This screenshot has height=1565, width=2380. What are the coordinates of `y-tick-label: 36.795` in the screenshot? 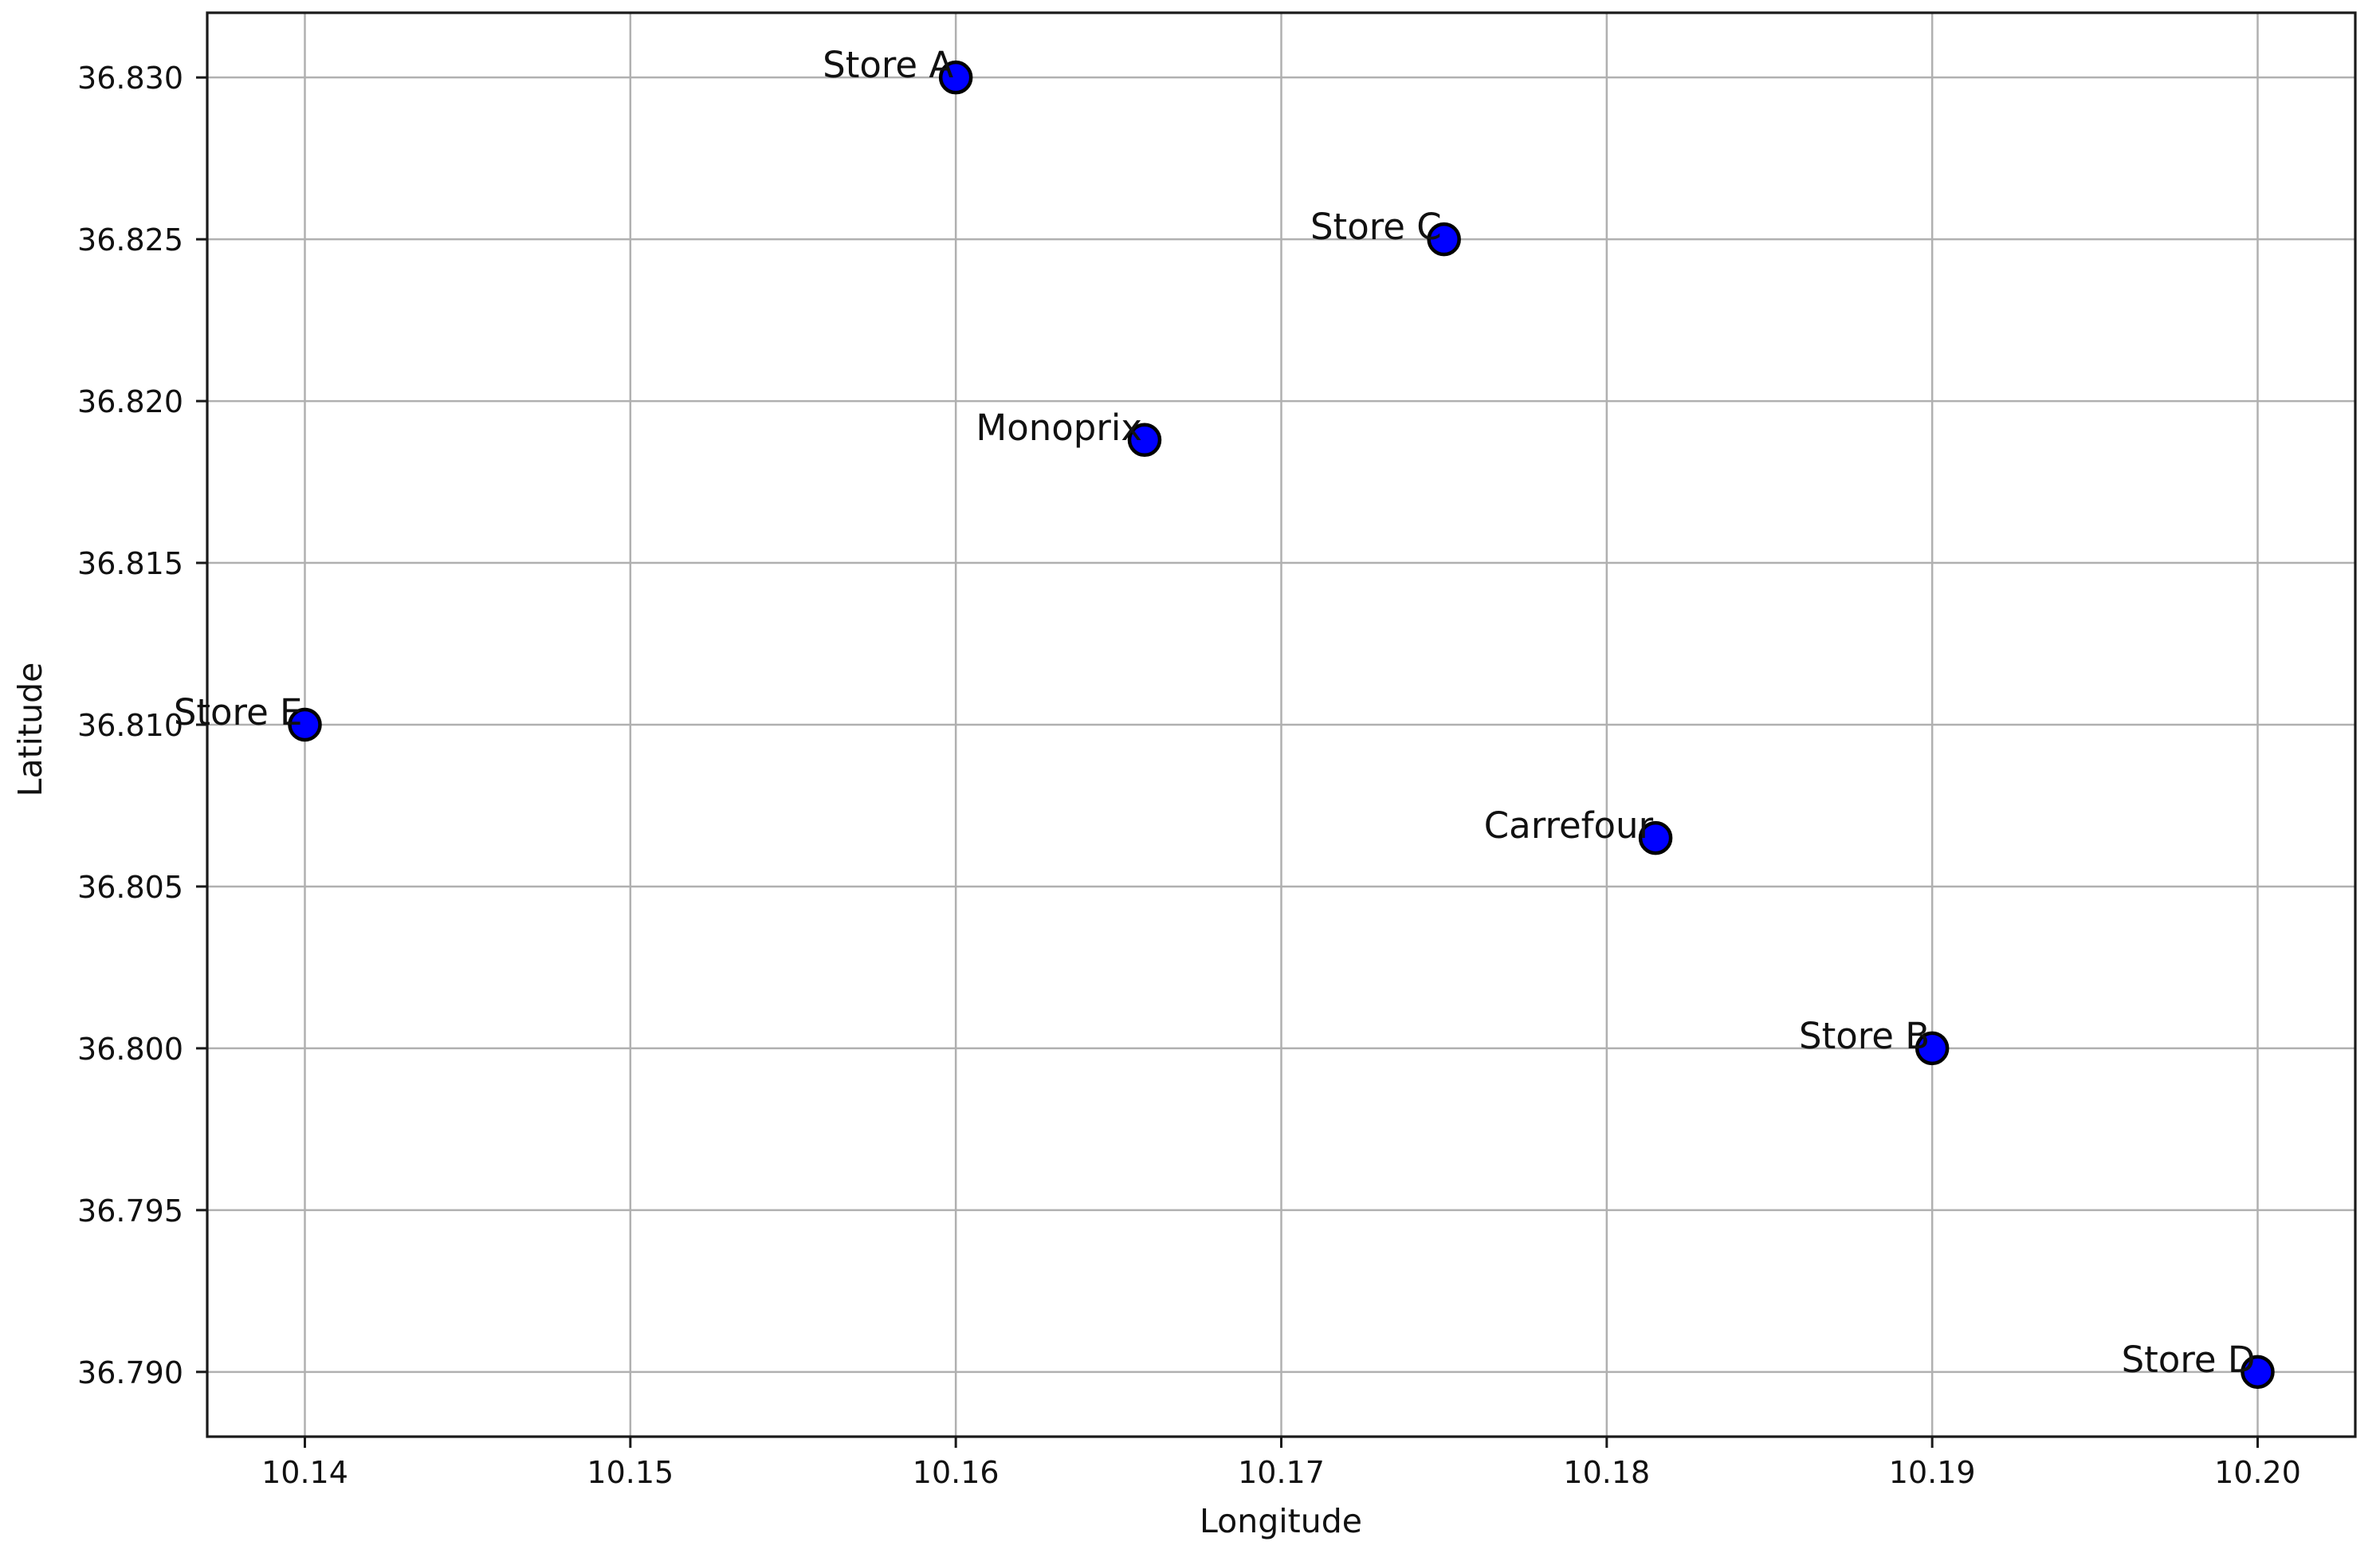 It's located at (130, 1211).